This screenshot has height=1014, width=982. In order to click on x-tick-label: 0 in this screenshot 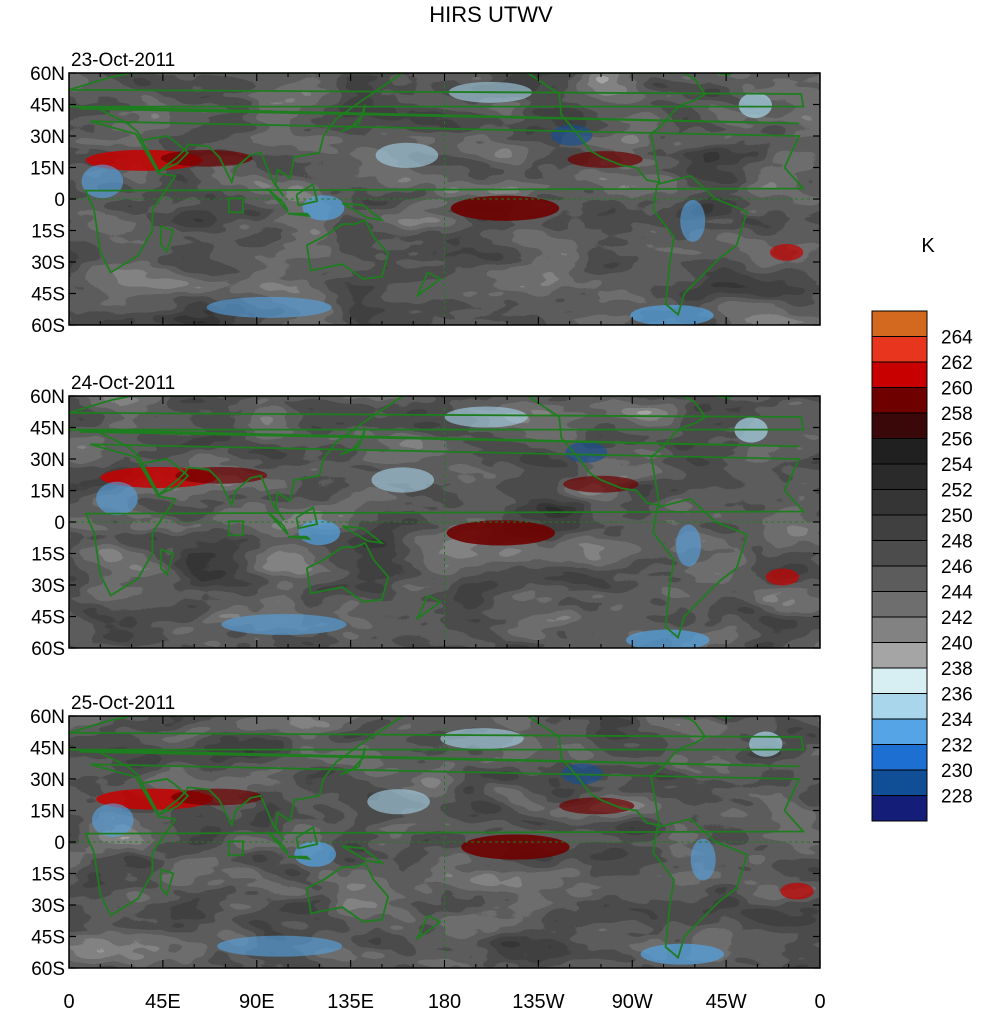, I will do `click(68, 1002)`.